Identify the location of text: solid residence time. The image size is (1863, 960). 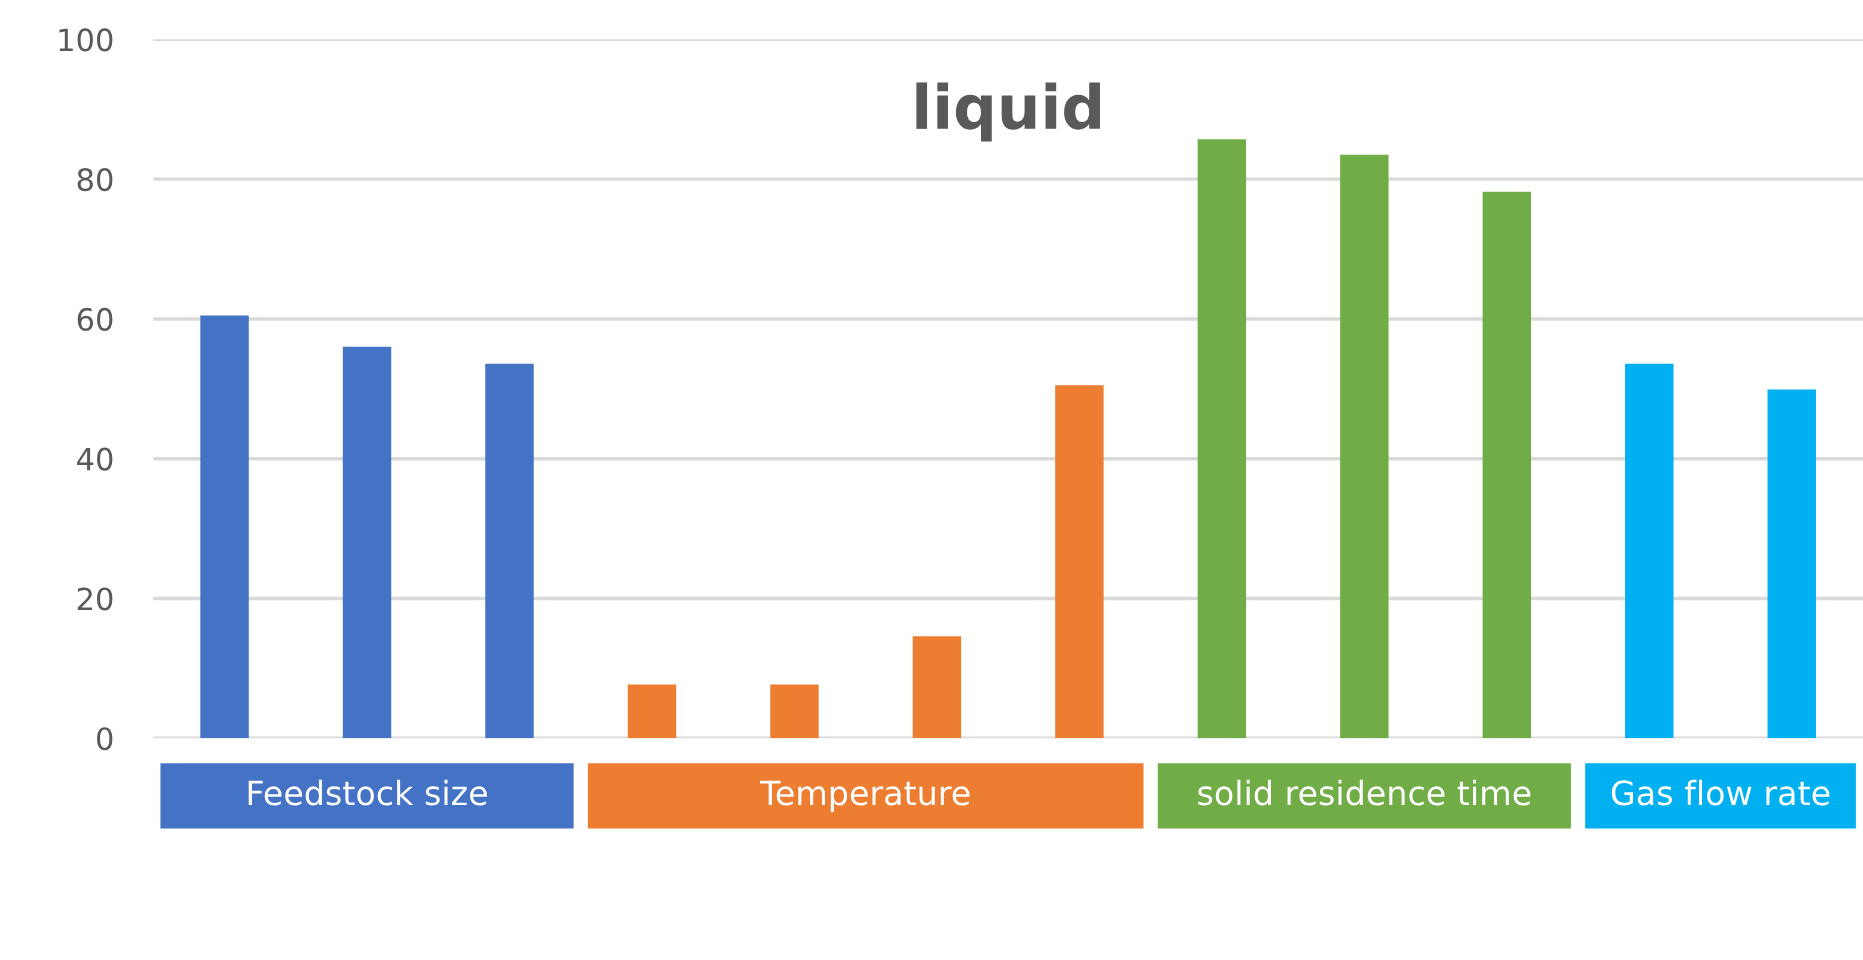
(1364, 792).